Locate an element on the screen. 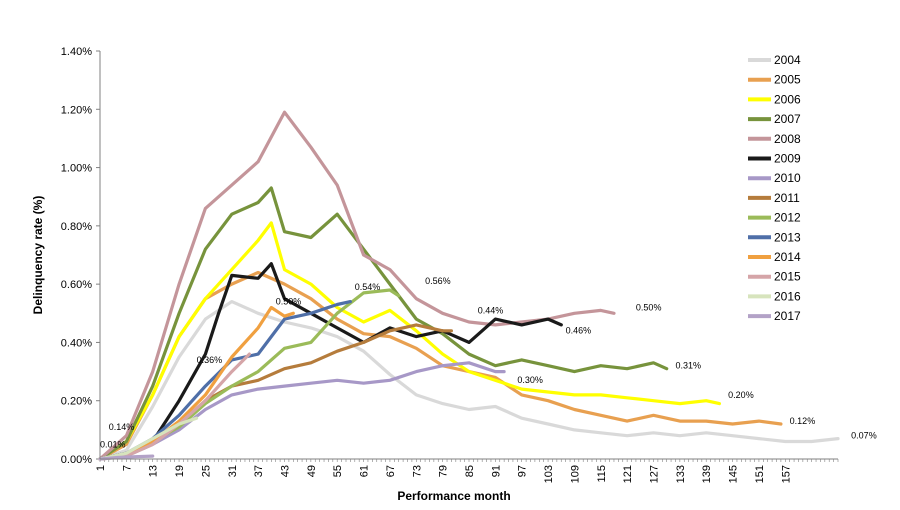  y-axis-title: Delinquency rate (%) is located at coordinates (38, 255).